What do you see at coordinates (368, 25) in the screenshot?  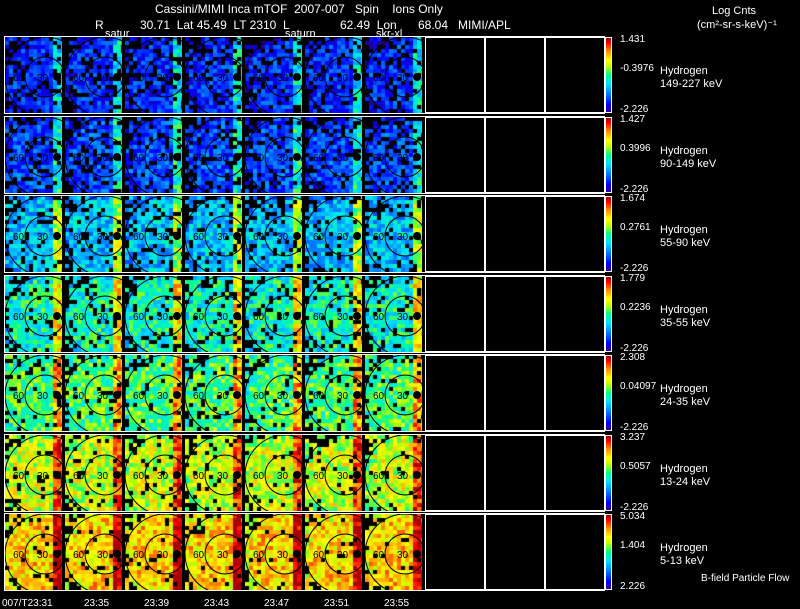 I see `coord-lon: 62.49 Lon` at bounding box center [368, 25].